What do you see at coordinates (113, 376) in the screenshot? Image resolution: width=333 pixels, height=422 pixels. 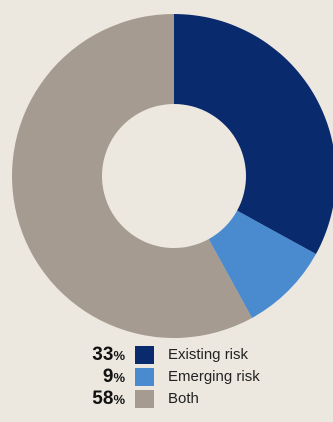 I see `legend-percentage: 9%` at bounding box center [113, 376].